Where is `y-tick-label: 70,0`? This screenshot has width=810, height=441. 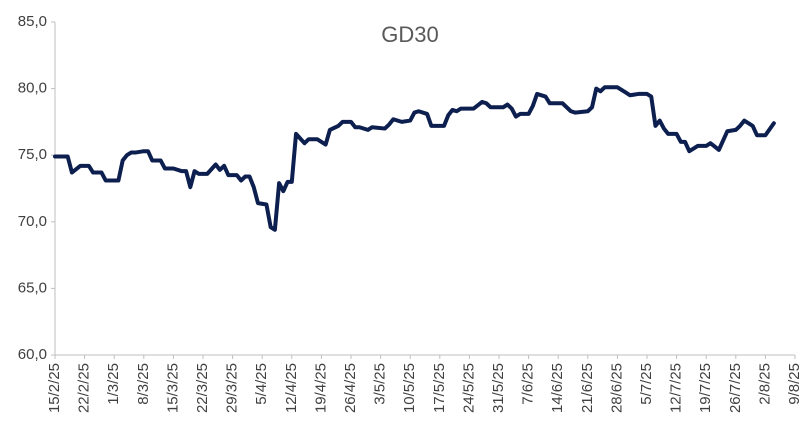
y-tick-label: 70,0 is located at coordinates (32, 221).